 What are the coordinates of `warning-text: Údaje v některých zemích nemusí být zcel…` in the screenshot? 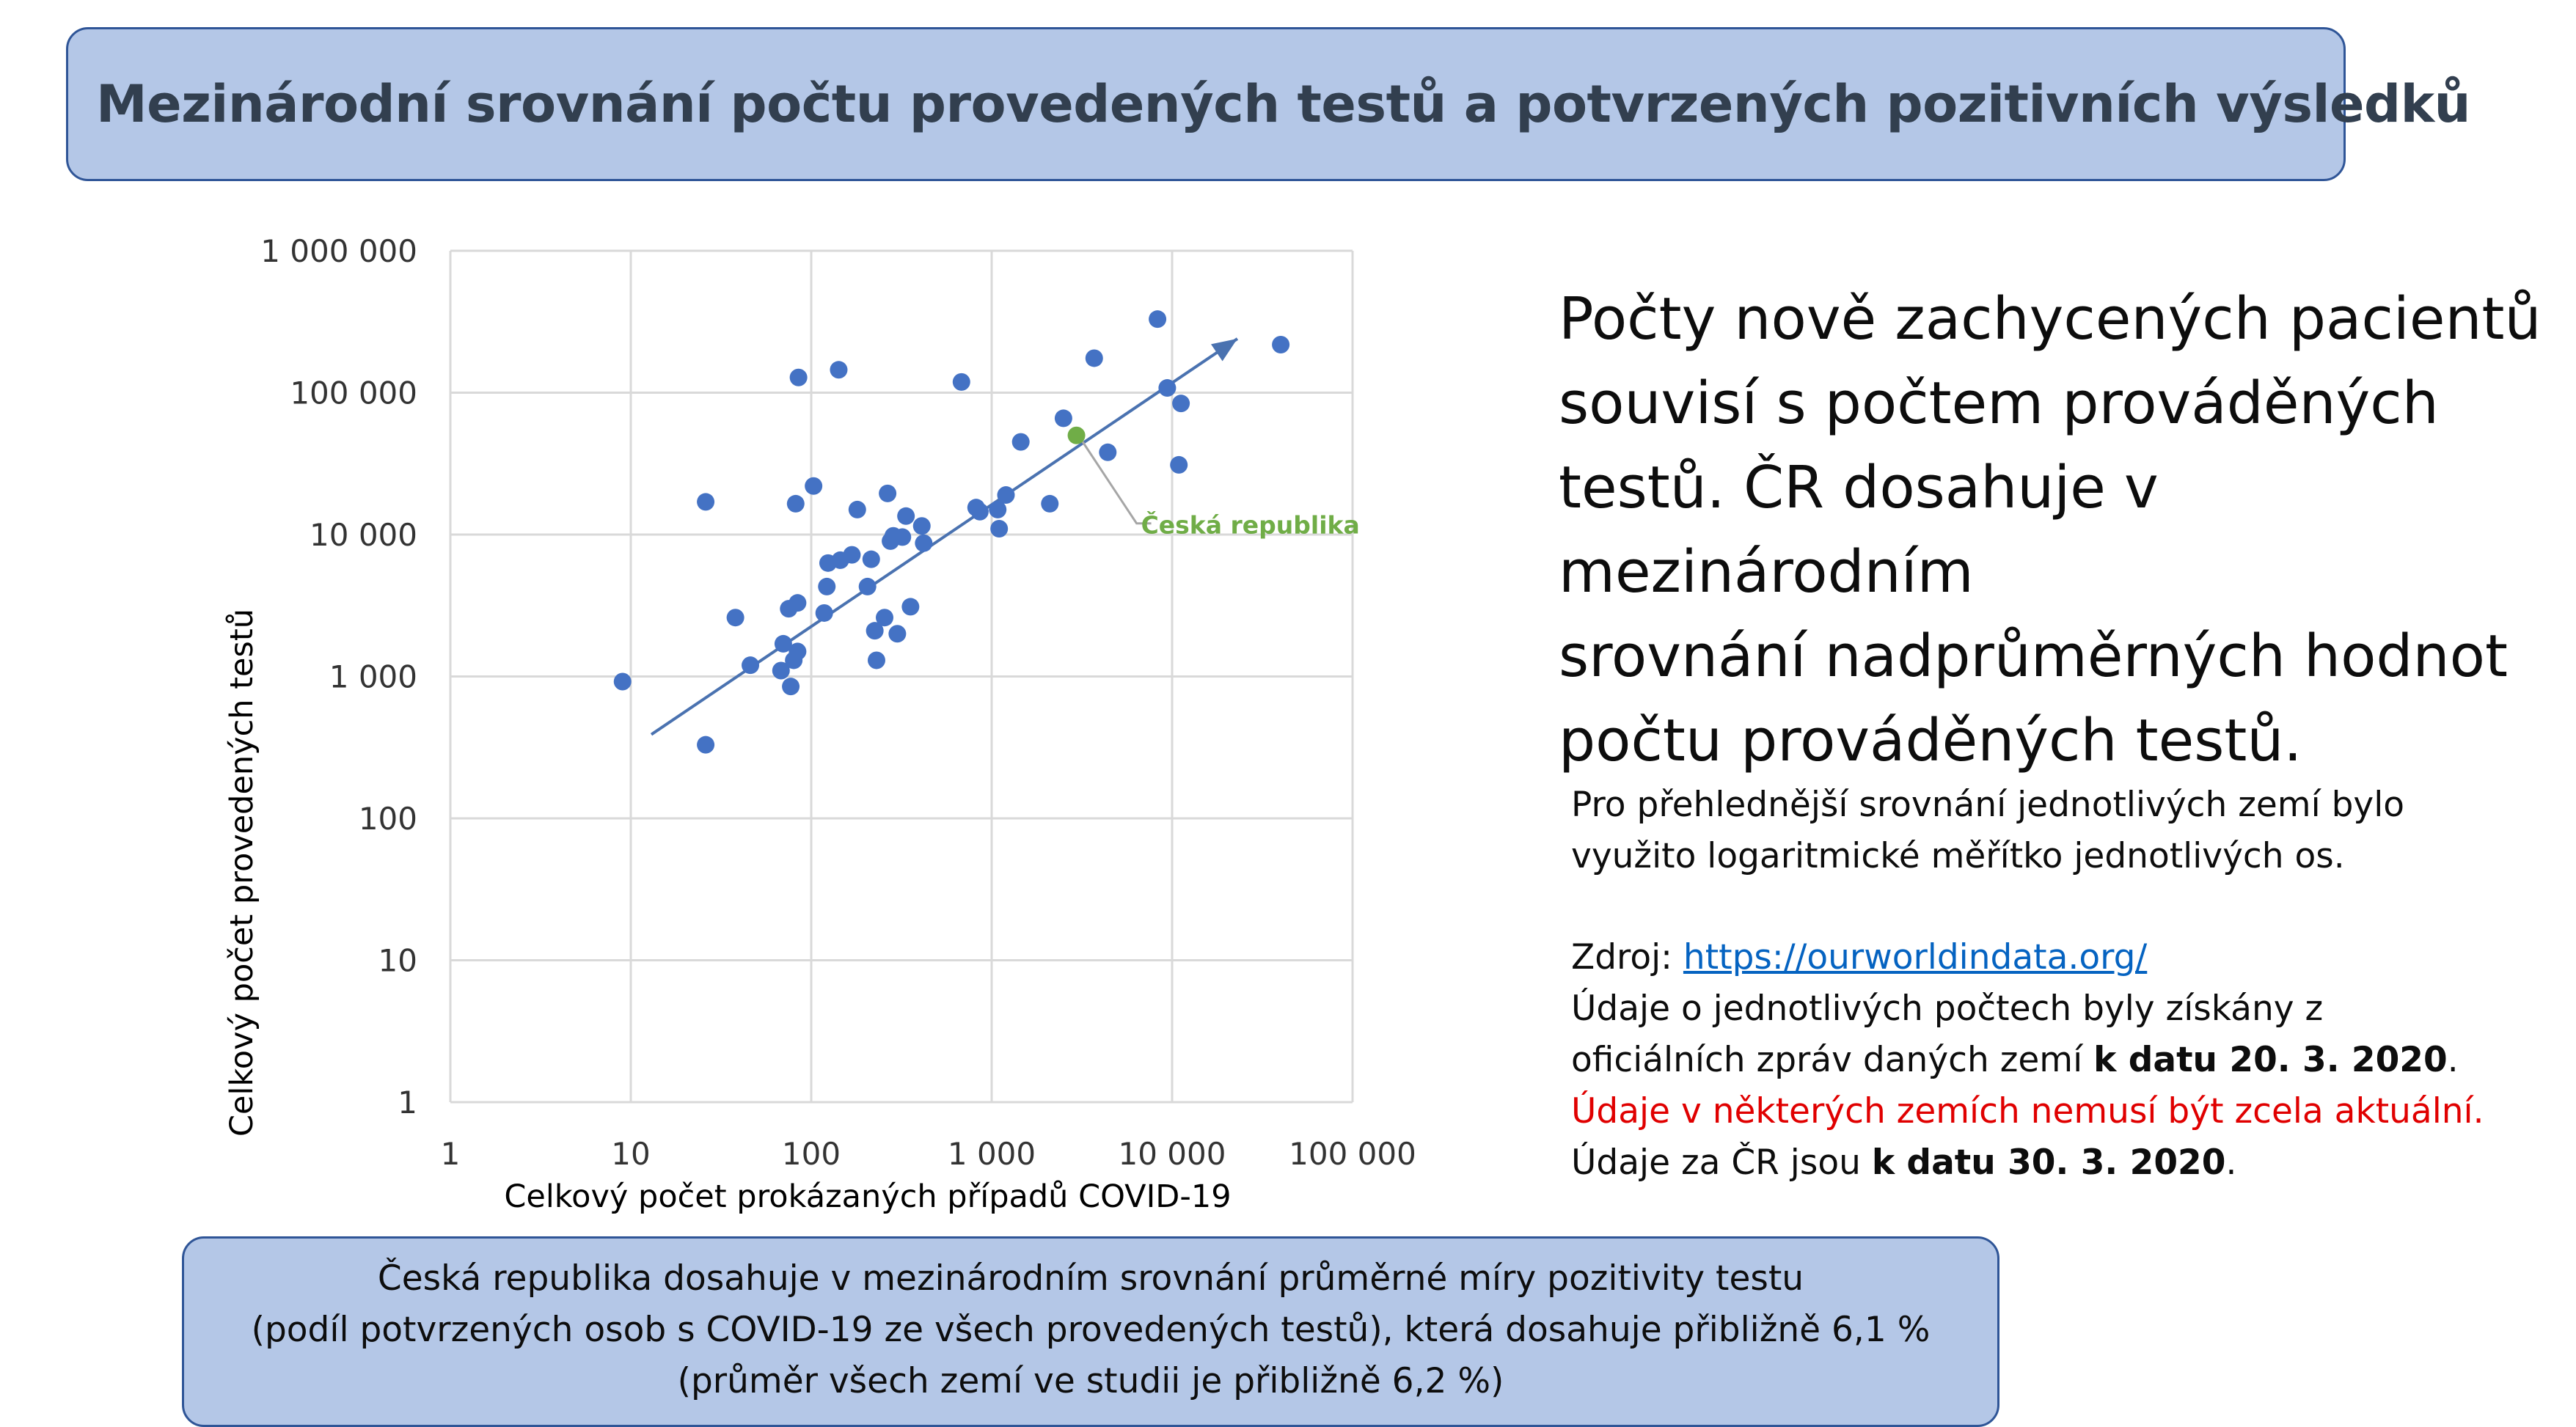 It's located at (2027, 1111).